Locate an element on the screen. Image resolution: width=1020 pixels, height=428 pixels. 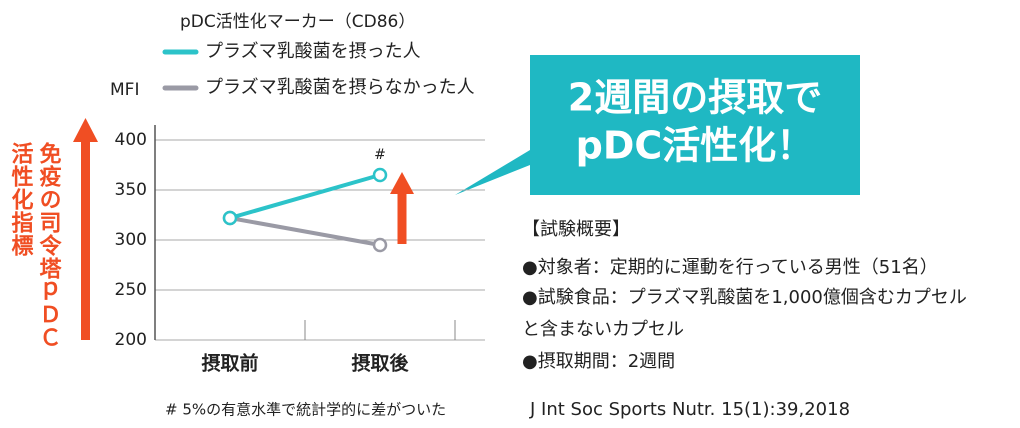
callout-text: 2週間の摂取で is located at coordinates (695, 98).